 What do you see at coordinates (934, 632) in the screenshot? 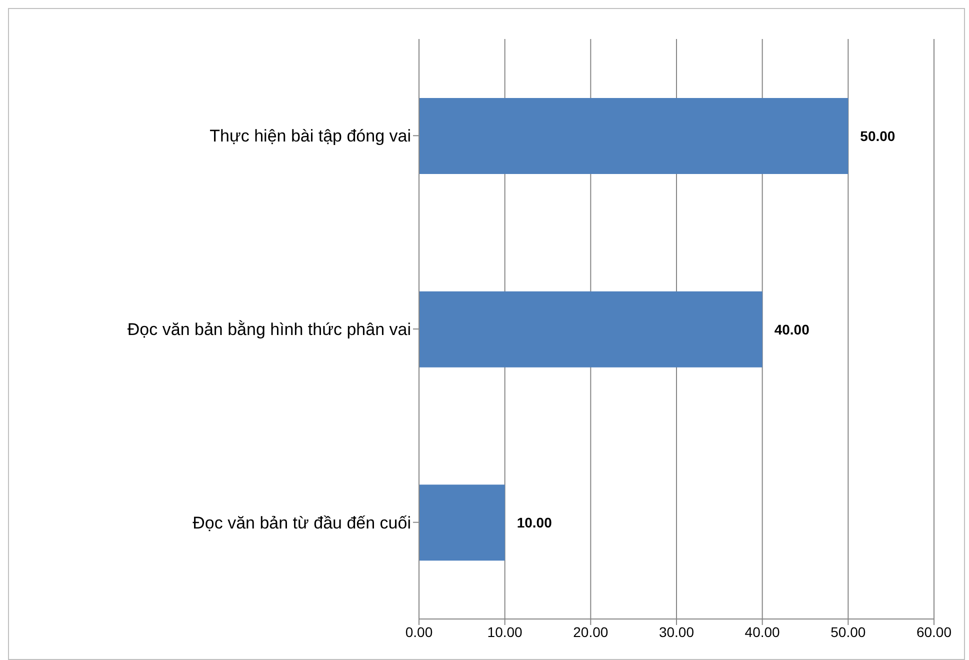
I see `x-tick-label: 60.00` at bounding box center [934, 632].